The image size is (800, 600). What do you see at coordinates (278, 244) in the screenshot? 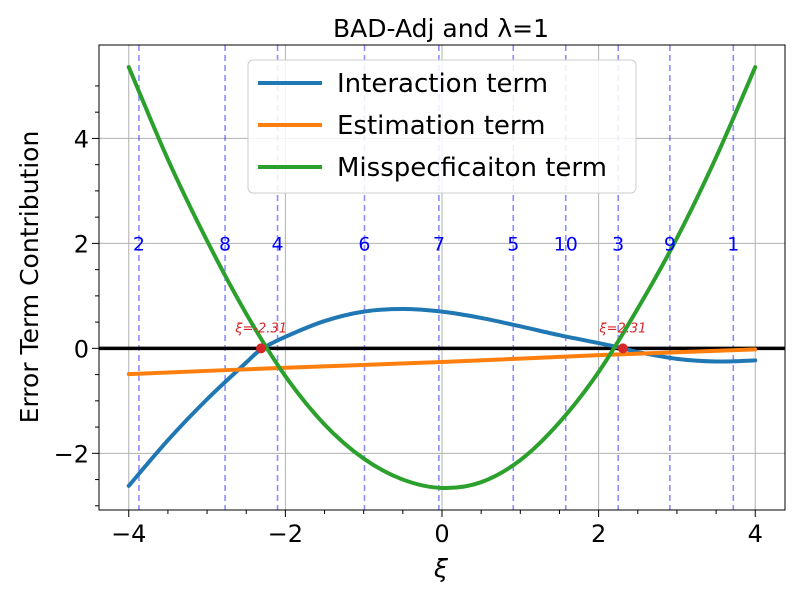
I see `vertical-marker-label: 4` at bounding box center [278, 244].